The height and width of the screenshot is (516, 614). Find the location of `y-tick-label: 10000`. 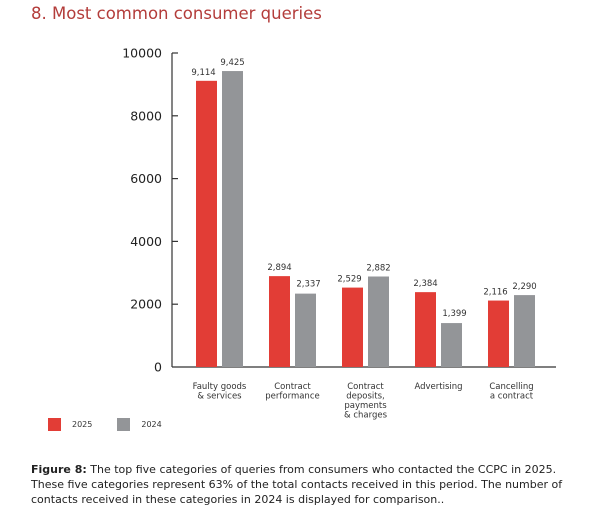

y-tick-label: 10000 is located at coordinates (142, 53).